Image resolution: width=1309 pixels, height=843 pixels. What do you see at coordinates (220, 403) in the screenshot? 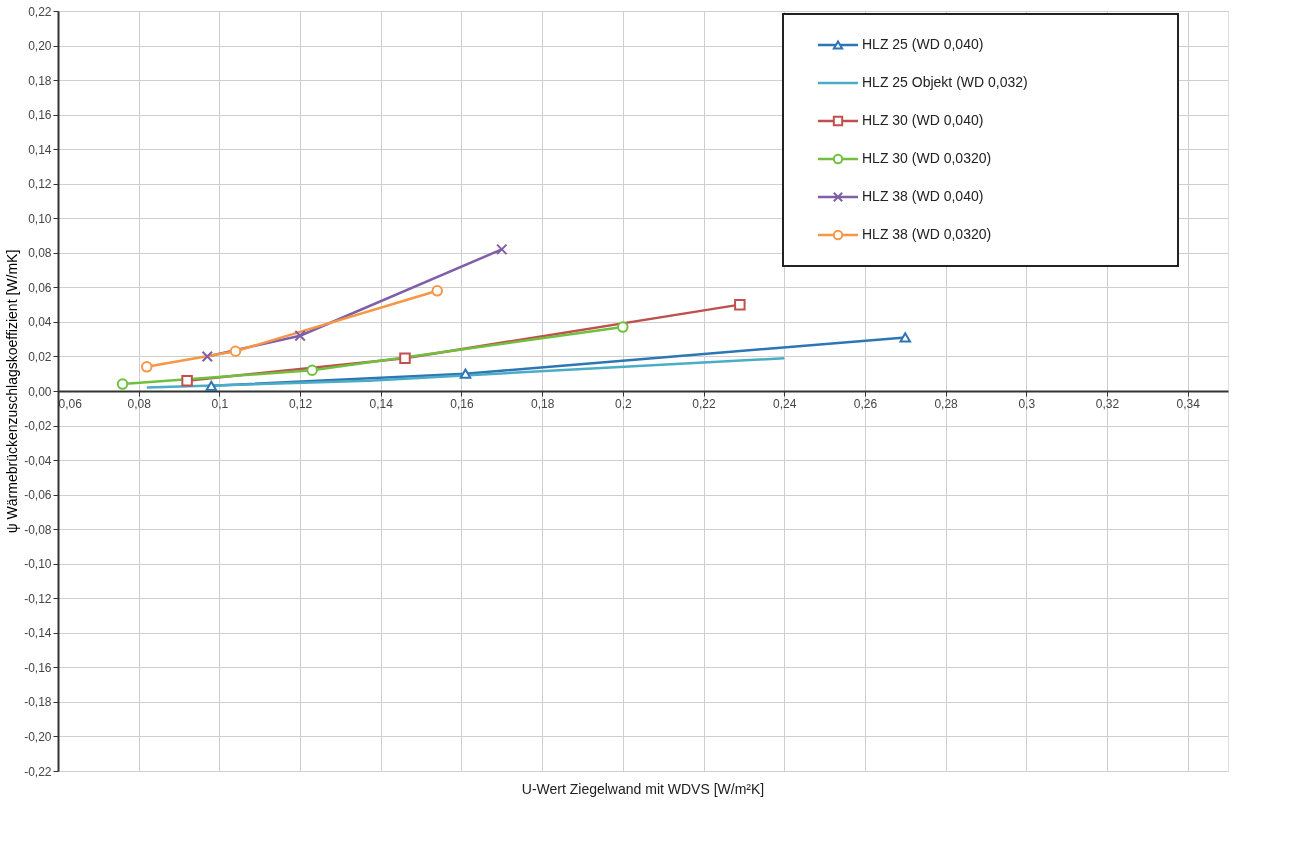
I see `x-tick-label: 0,1` at bounding box center [220, 403].